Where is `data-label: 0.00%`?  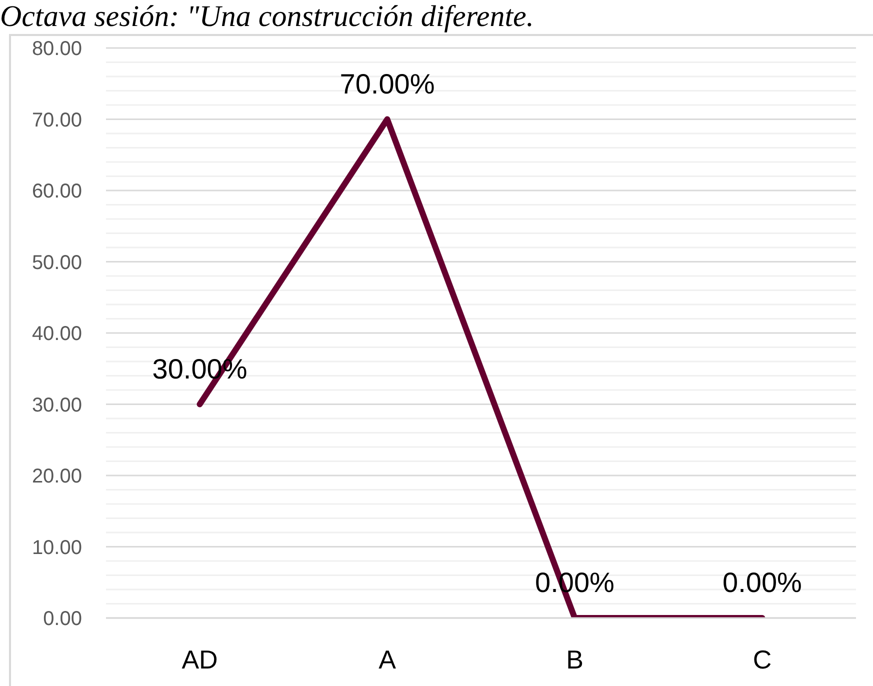 data-label: 0.00% is located at coordinates (762, 582).